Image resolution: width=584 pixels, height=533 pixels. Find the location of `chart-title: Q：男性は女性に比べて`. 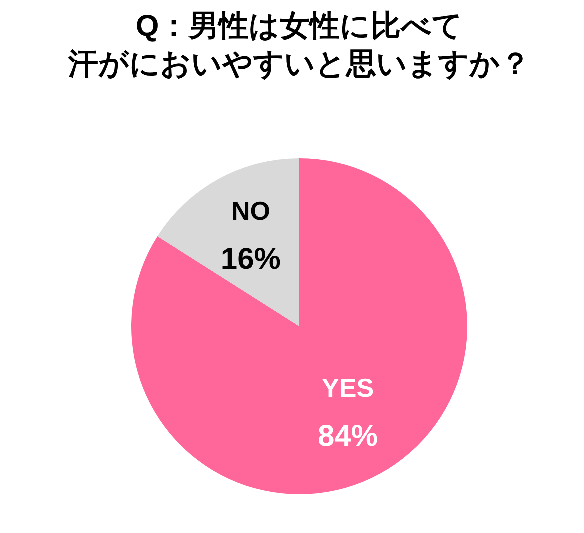

chart-title: Q：男性は女性に比べて is located at coordinates (300, 26).